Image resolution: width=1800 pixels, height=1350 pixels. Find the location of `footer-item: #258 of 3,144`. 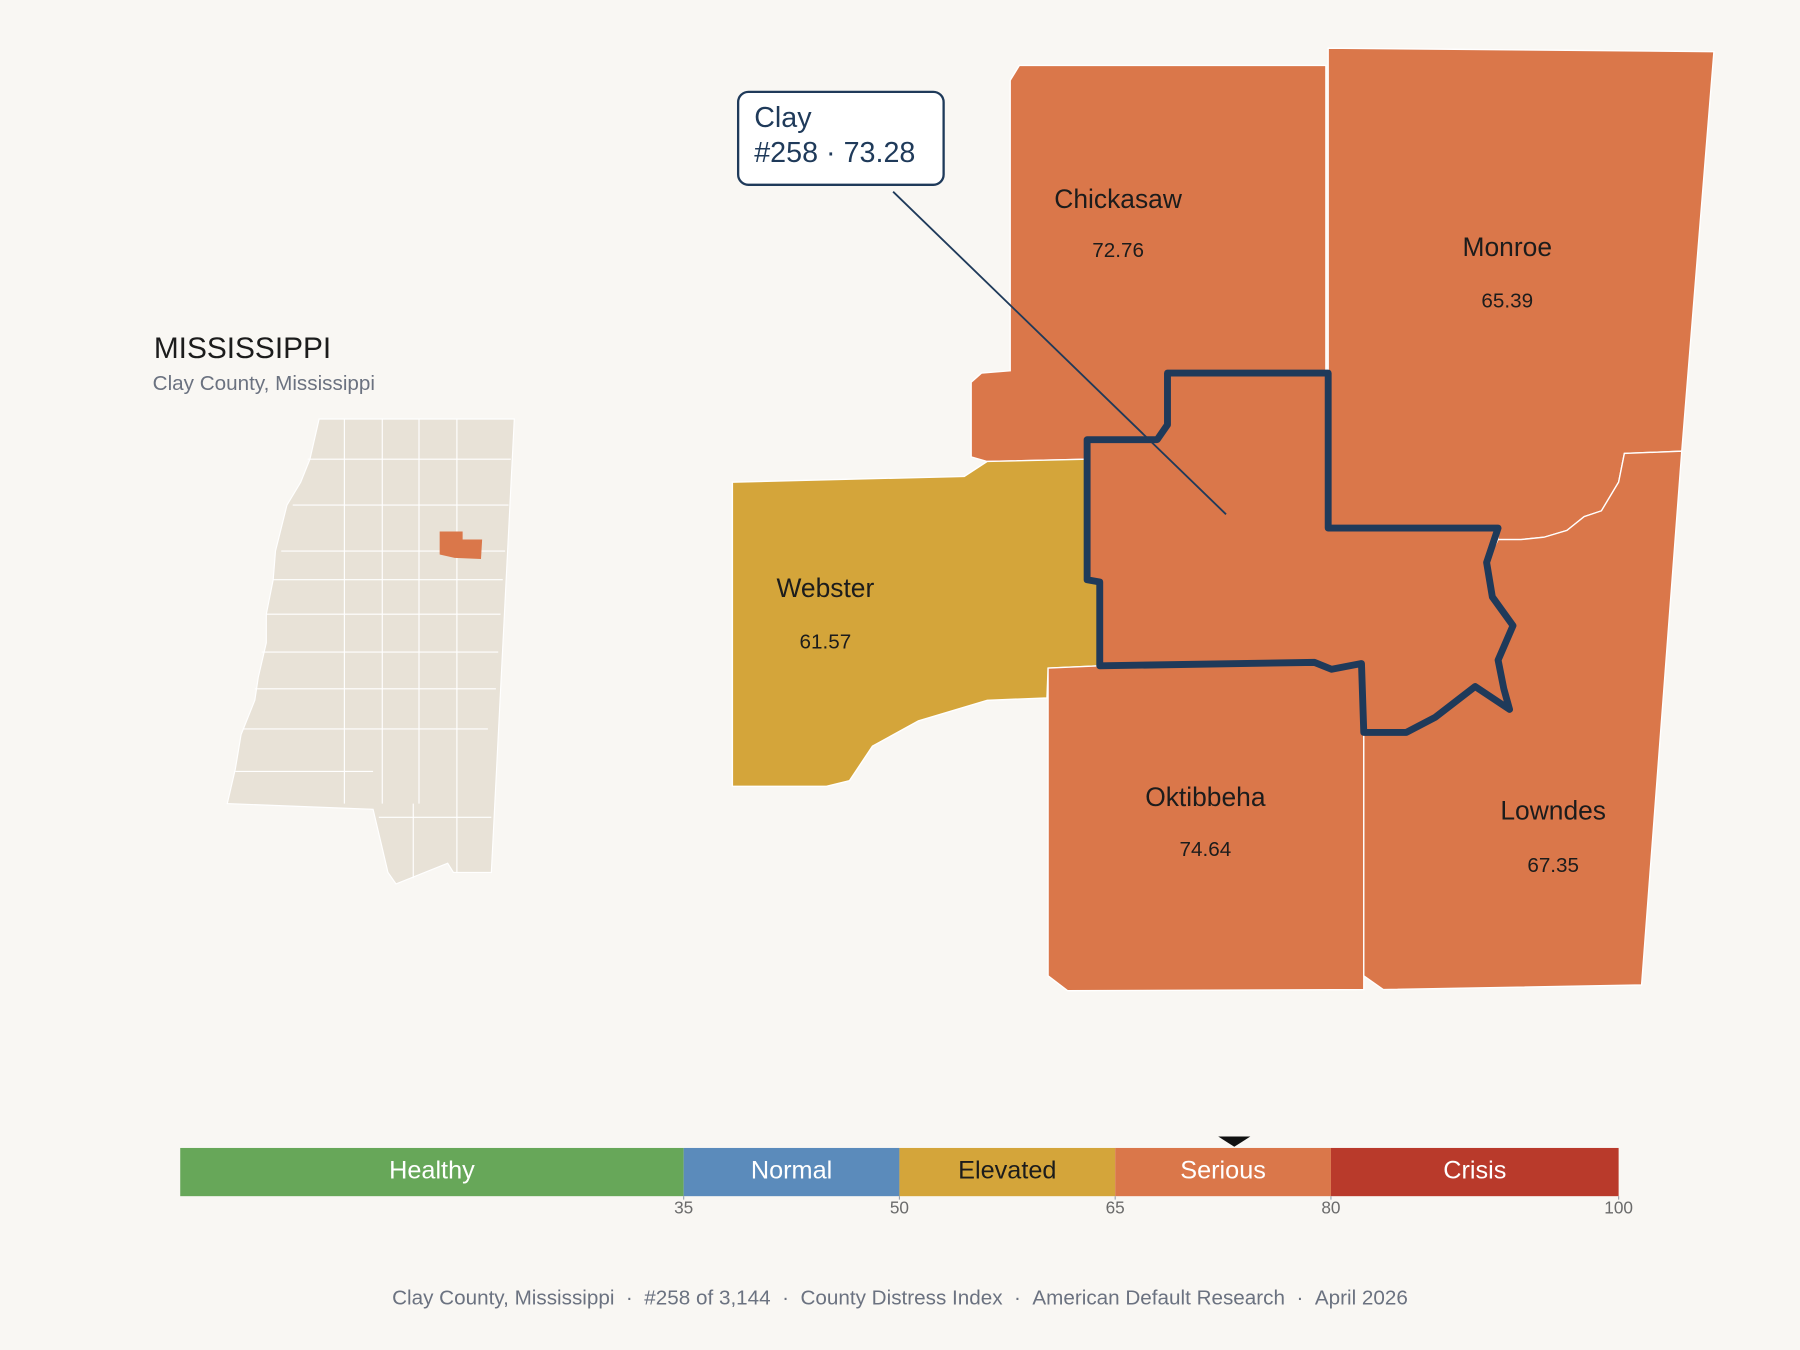

footer-item: #258 of 3,144 is located at coordinates (707, 1298).